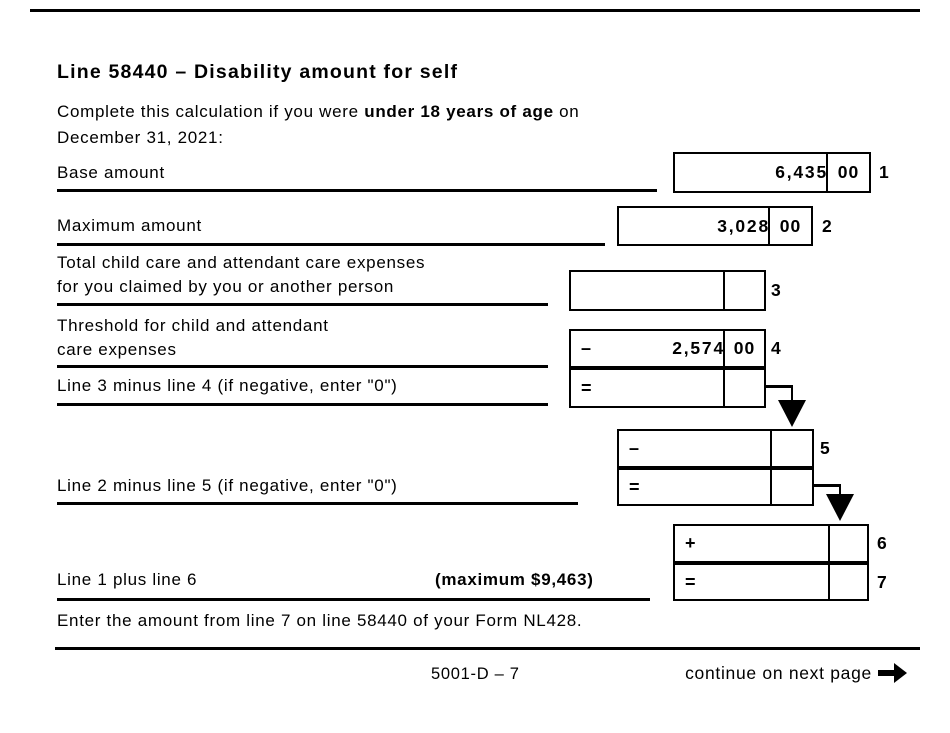  Describe the element at coordinates (690, 543) in the screenshot. I see `plus-operator: +` at that location.